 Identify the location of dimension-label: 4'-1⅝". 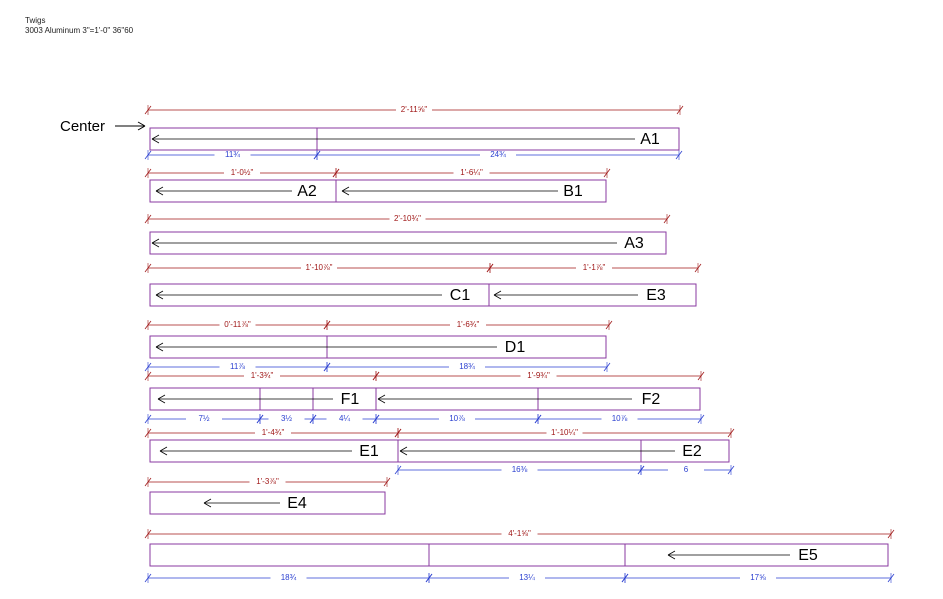
(519, 533).